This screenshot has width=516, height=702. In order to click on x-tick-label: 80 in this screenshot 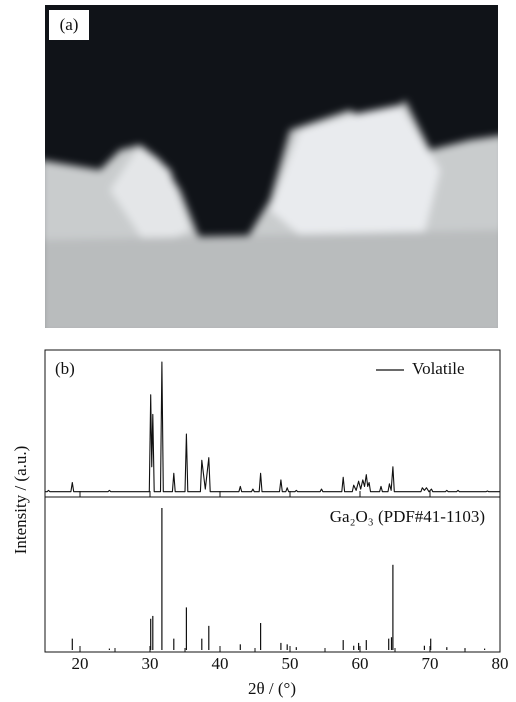, I will do `click(500, 663)`.